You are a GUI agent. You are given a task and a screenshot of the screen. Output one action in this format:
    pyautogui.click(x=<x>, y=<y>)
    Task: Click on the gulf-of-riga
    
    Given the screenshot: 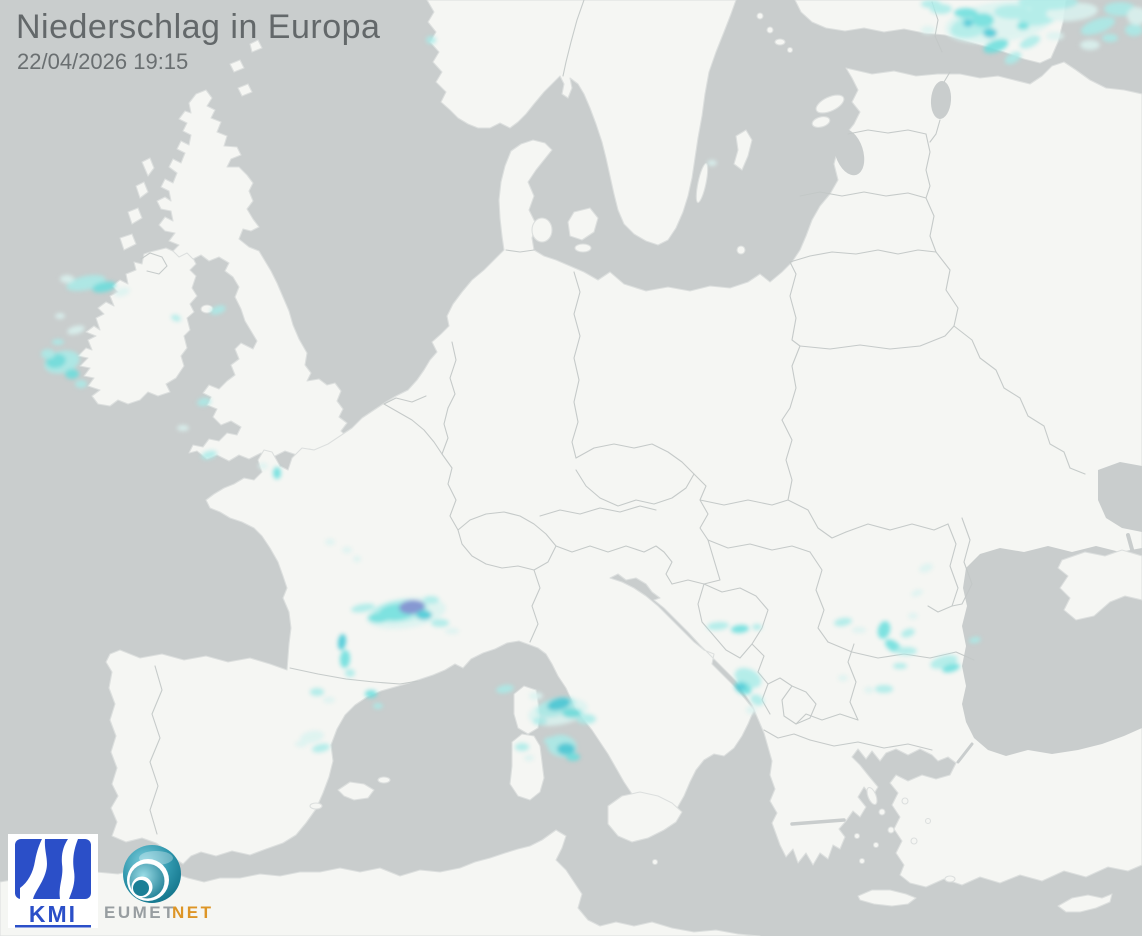 What is the action you would take?
    pyautogui.click(x=849, y=152)
    